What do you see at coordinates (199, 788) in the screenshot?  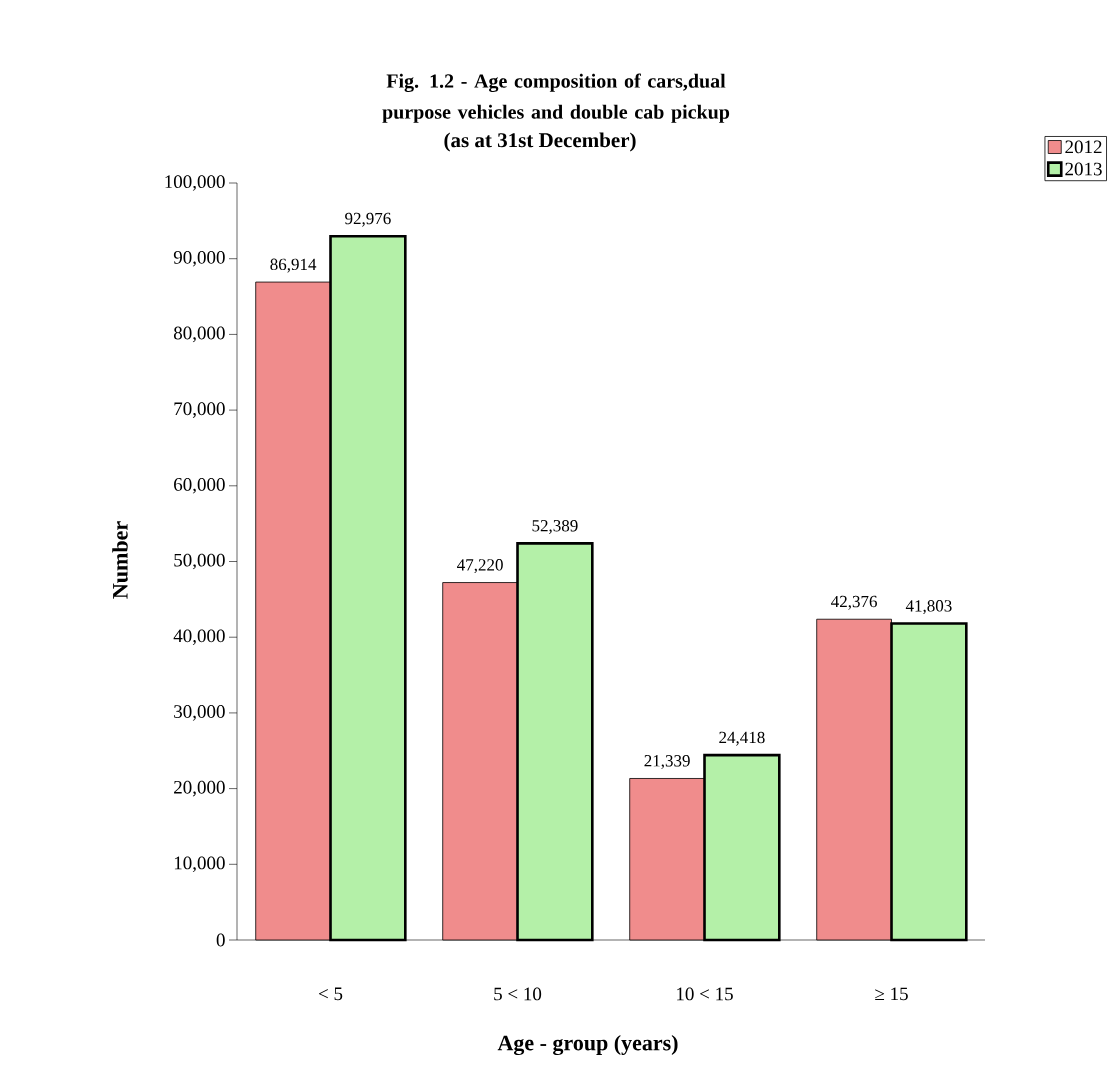 I see `y-tick-label: 20,000` at bounding box center [199, 788].